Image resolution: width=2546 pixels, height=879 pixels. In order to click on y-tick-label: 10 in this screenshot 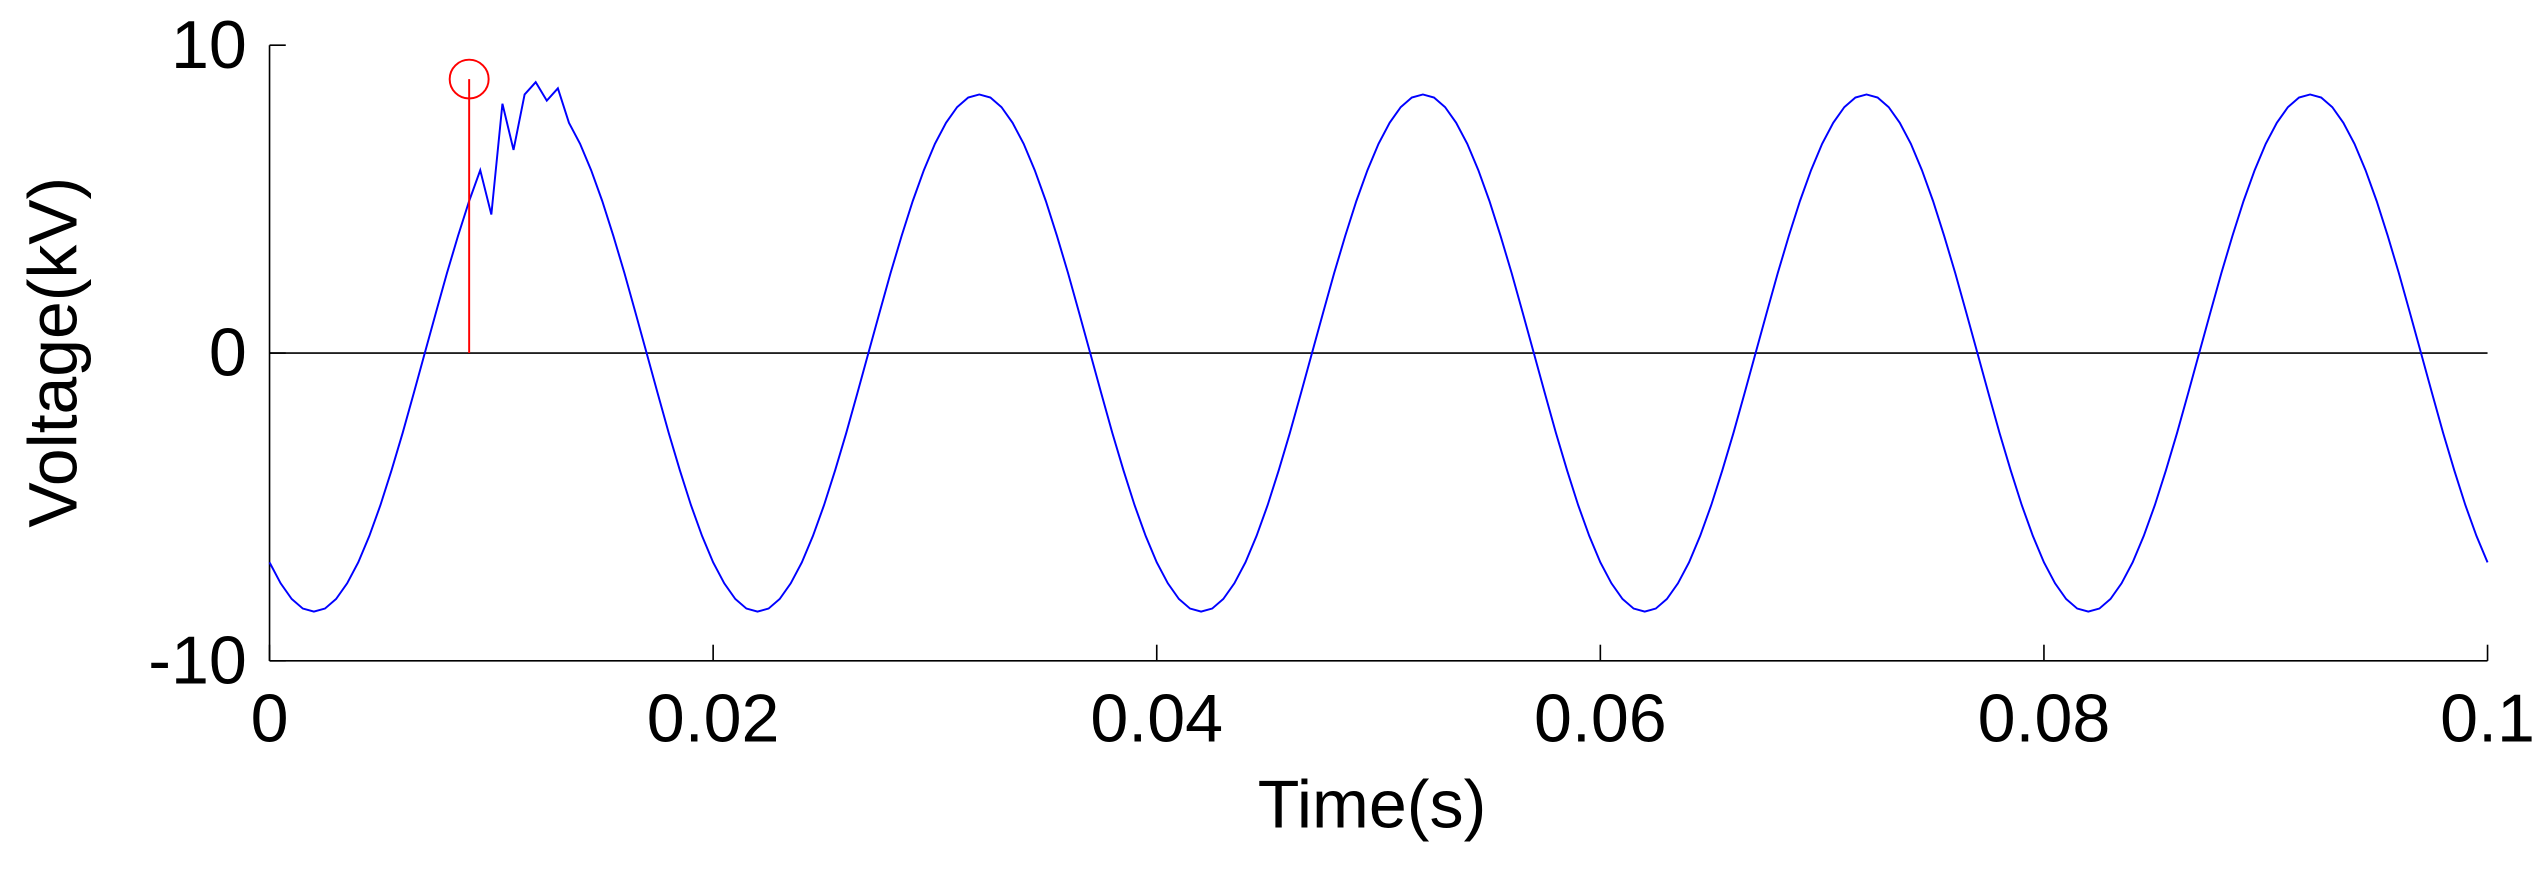, I will do `click(209, 45)`.